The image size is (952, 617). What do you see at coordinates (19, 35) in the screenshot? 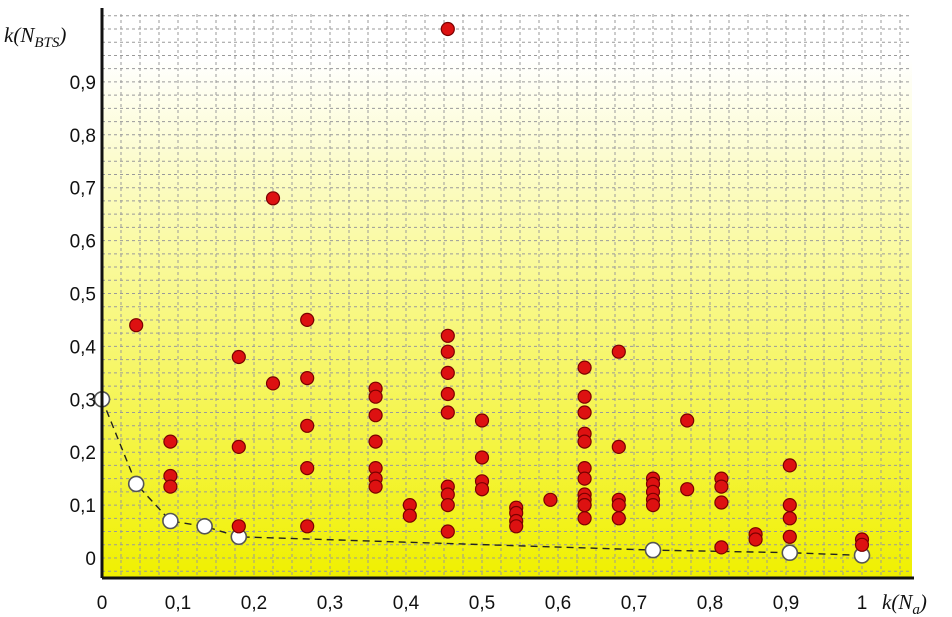
I see `y-axis-title-base: k(N` at bounding box center [19, 35].